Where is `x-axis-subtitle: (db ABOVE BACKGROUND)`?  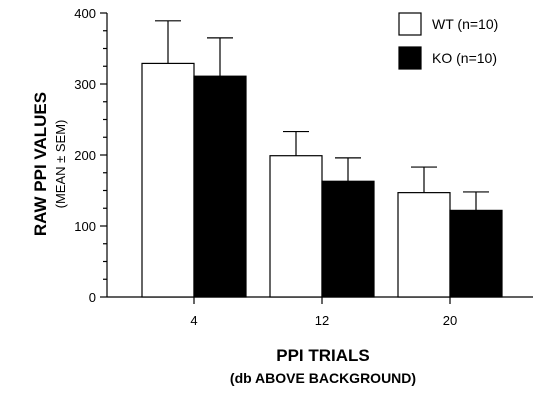 x-axis-subtitle: (db ABOVE BACKGROUND) is located at coordinates (323, 378).